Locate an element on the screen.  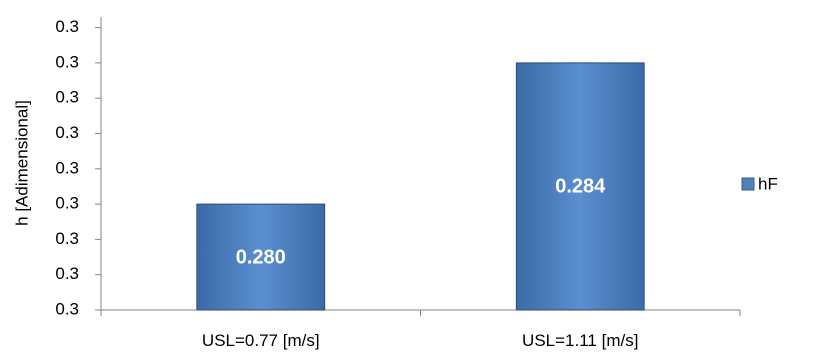
legend: hF is located at coordinates (759, 183).